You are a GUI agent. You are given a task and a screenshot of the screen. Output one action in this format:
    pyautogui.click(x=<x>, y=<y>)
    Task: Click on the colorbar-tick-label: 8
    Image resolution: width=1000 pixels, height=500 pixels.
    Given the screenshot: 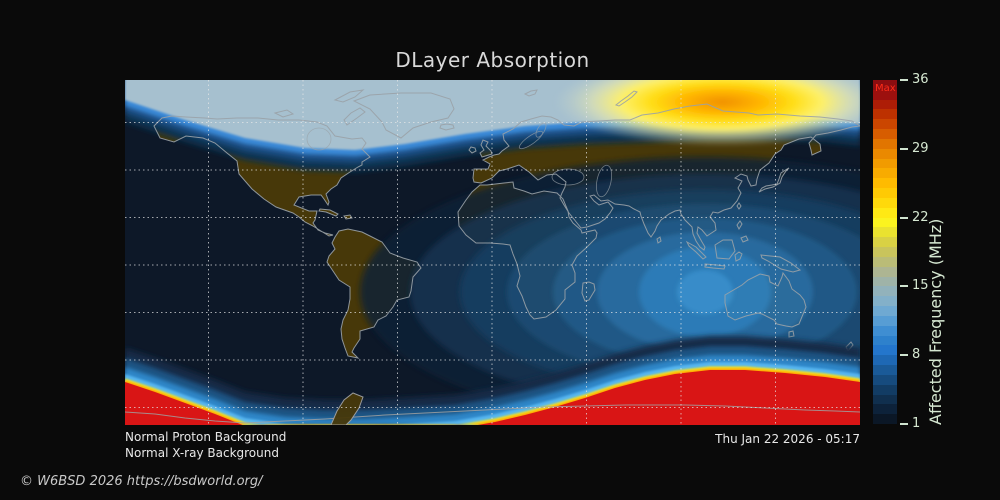 What is the action you would take?
    pyautogui.click(x=916, y=355)
    